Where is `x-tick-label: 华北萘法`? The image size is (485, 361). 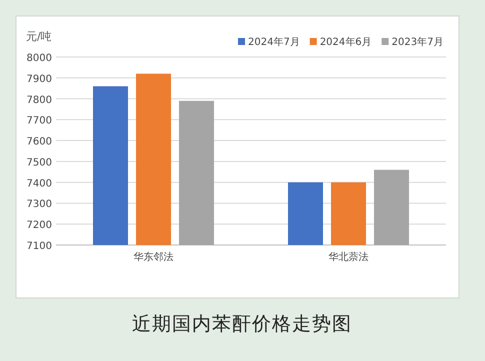 x-tick-label: 华北萘法 is located at coordinates (348, 257).